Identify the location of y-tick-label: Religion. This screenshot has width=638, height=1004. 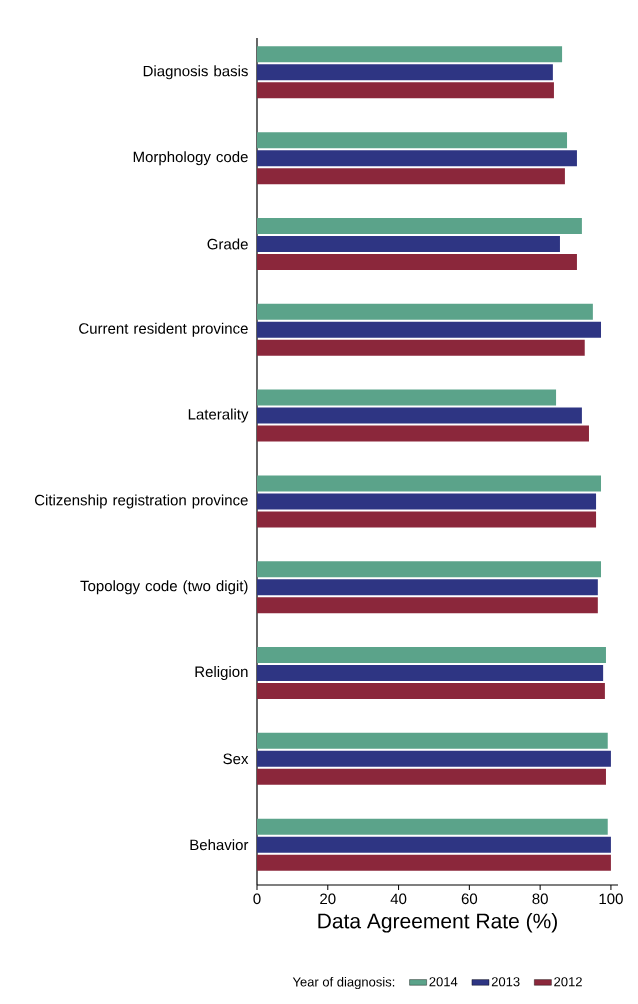
(221, 673).